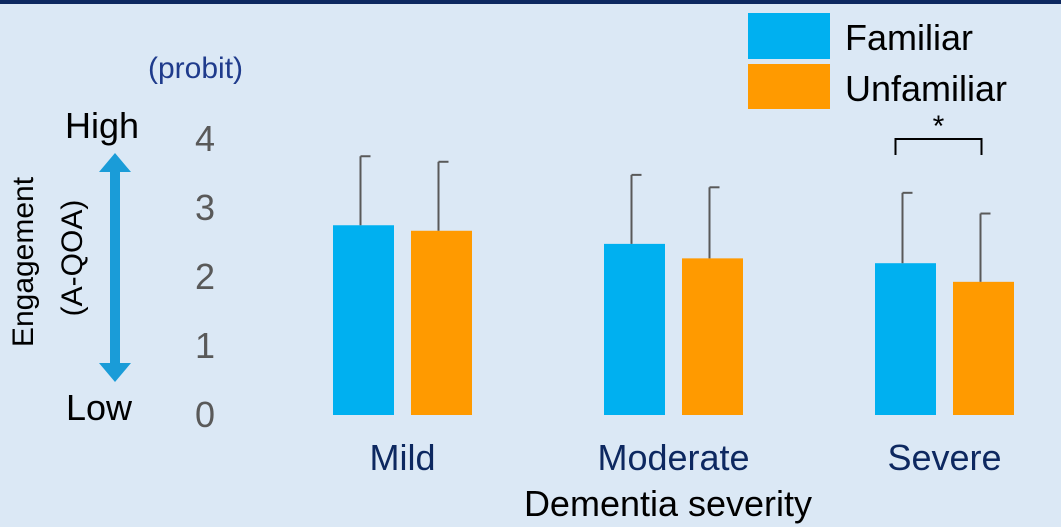 The height and width of the screenshot is (527, 1061). I want to click on error-bar-familiar-mild, so click(365, 190).